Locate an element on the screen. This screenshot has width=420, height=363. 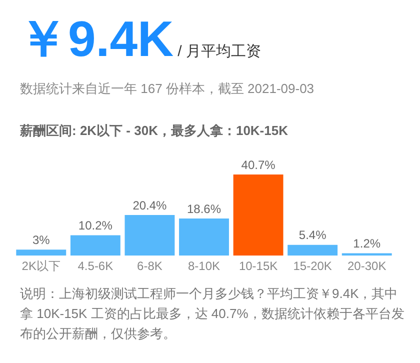
x-tick-label: 15-20K is located at coordinates (312, 266).